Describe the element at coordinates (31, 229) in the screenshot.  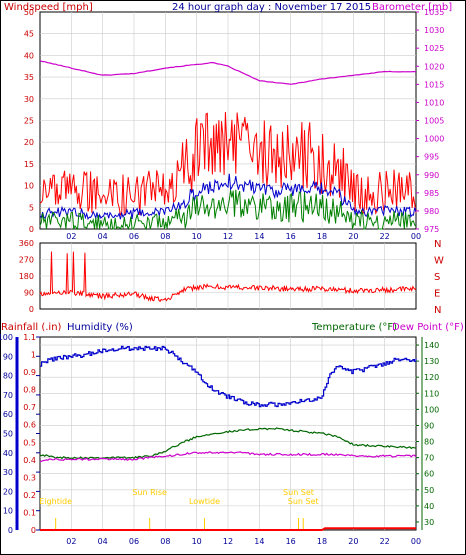
I see `windspeed-tick-label: 0` at that location.